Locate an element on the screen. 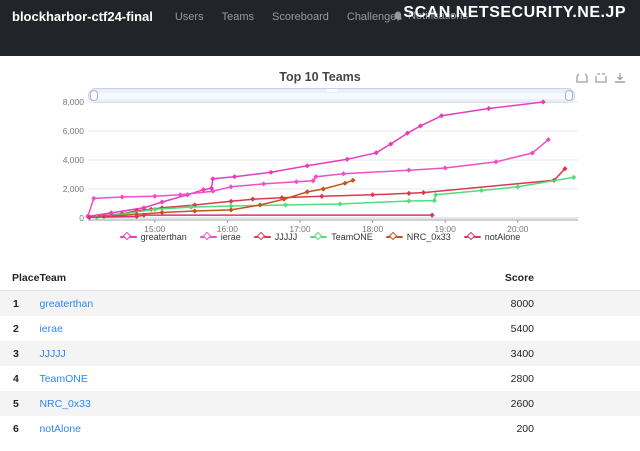 The image size is (640, 451). datazoom-track is located at coordinates (331, 96).